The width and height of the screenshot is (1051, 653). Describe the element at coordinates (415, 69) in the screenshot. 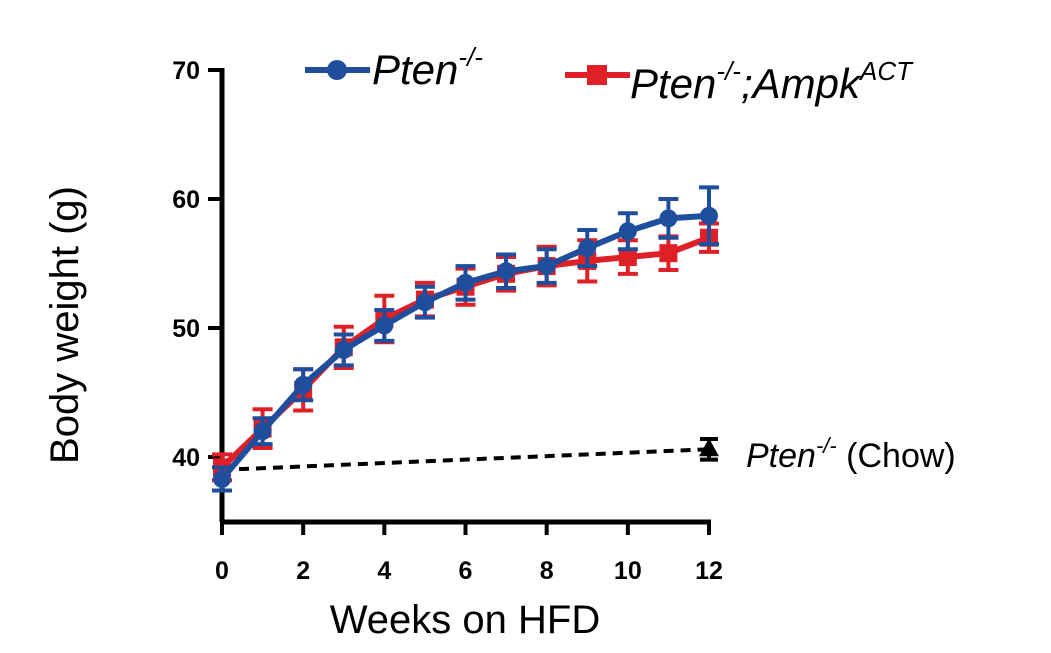

I see `legend-label-pten-main: Pten` at that location.